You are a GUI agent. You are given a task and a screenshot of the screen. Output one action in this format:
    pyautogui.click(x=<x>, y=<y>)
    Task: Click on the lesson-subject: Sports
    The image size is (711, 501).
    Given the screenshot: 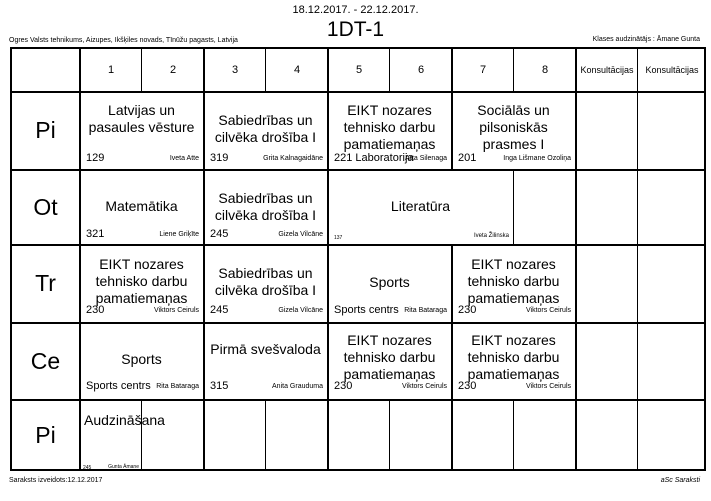 What is the action you would take?
    pyautogui.click(x=141, y=359)
    